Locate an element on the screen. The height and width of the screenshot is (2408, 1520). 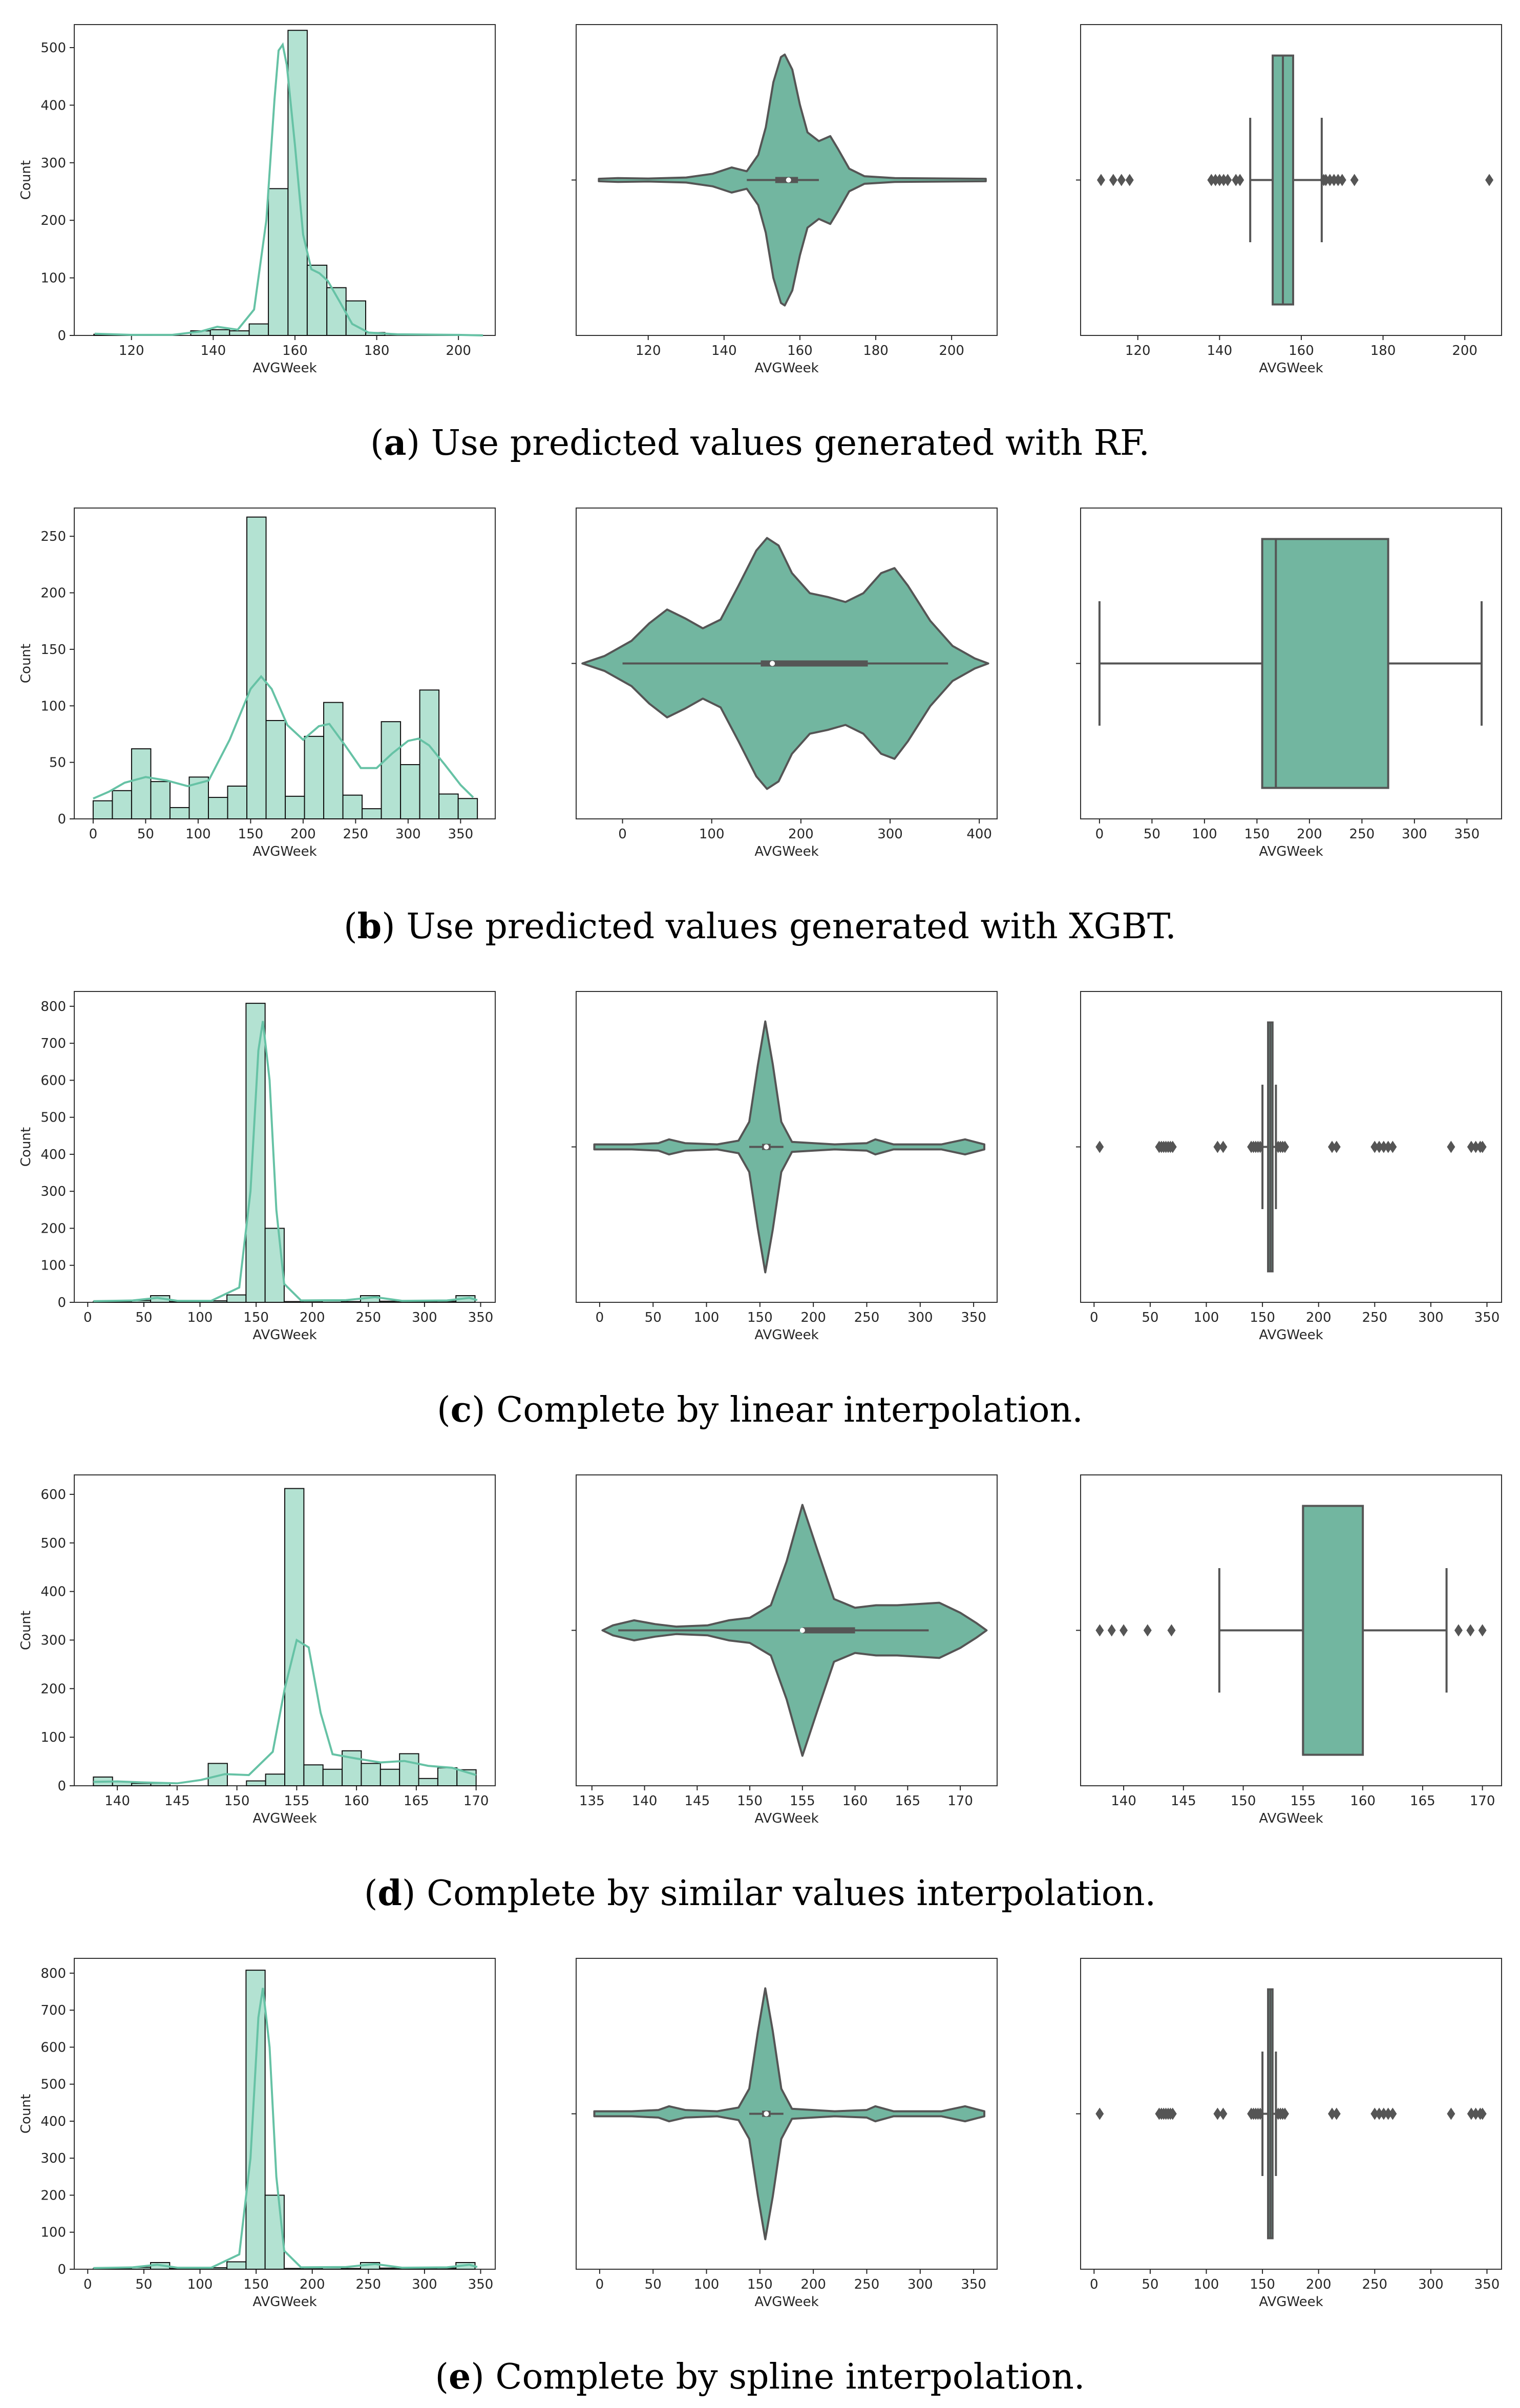
subfigure-caption: (e) Complete by spline interpolation. is located at coordinates (760, 2377).